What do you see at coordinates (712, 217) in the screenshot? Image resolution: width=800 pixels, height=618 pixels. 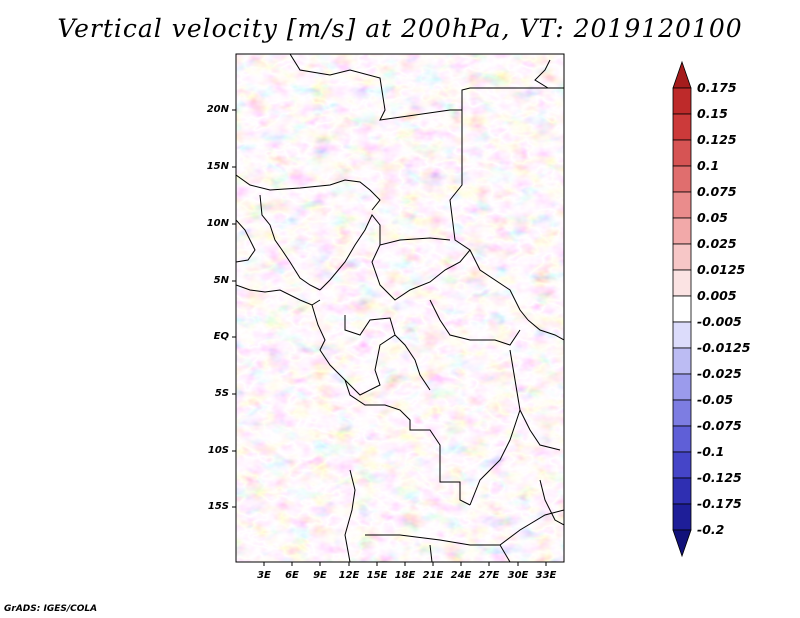 I see `colorbar-label: 0.05` at bounding box center [712, 217].